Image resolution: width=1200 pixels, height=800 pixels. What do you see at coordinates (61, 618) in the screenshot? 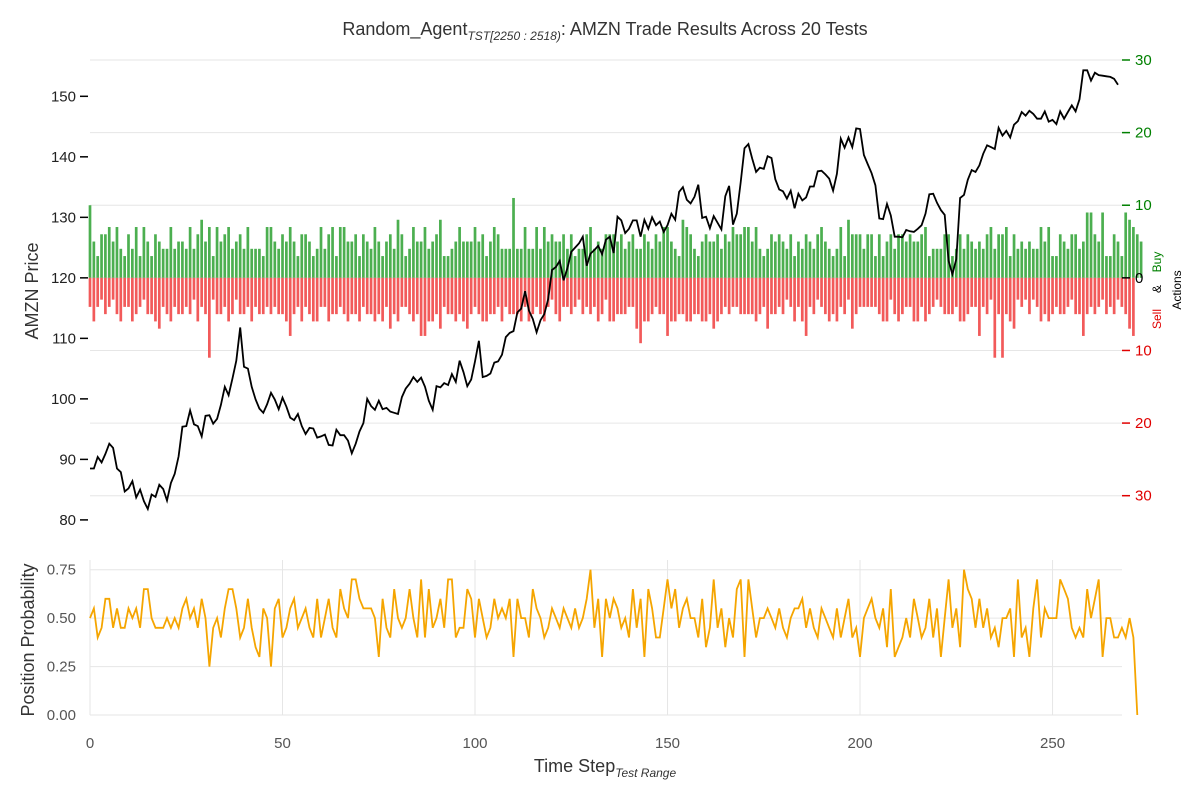
I see `probability-tick-label: 0.50` at bounding box center [61, 618].